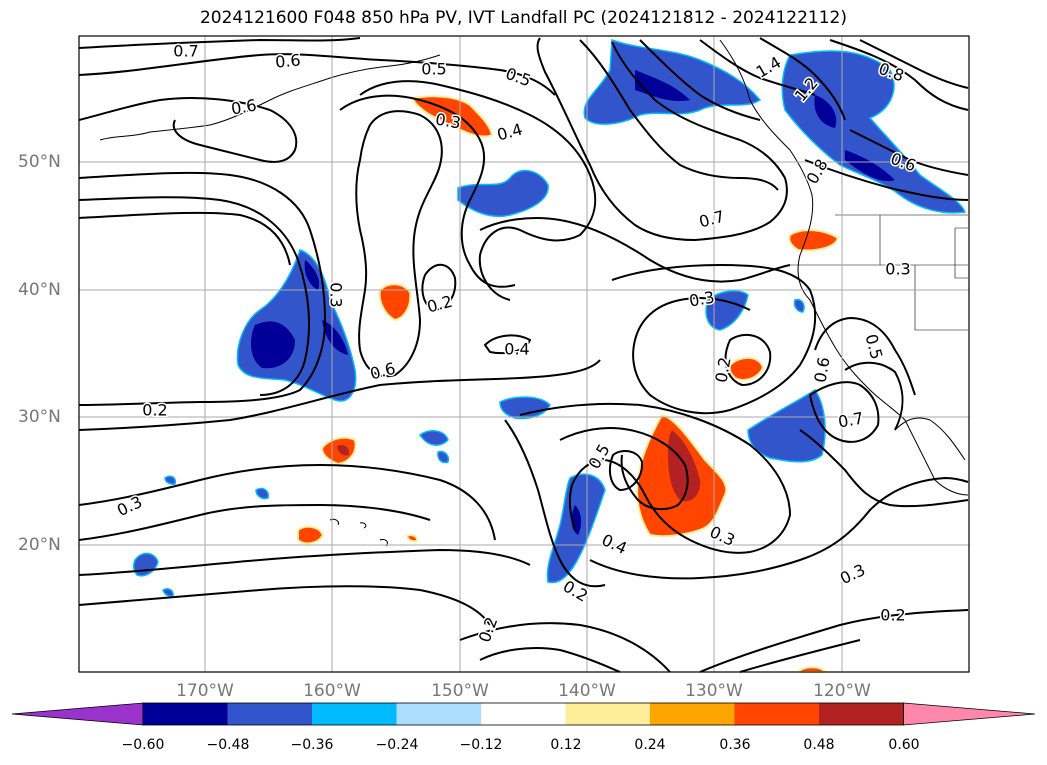  I want to click on borders, so click(879, 272).